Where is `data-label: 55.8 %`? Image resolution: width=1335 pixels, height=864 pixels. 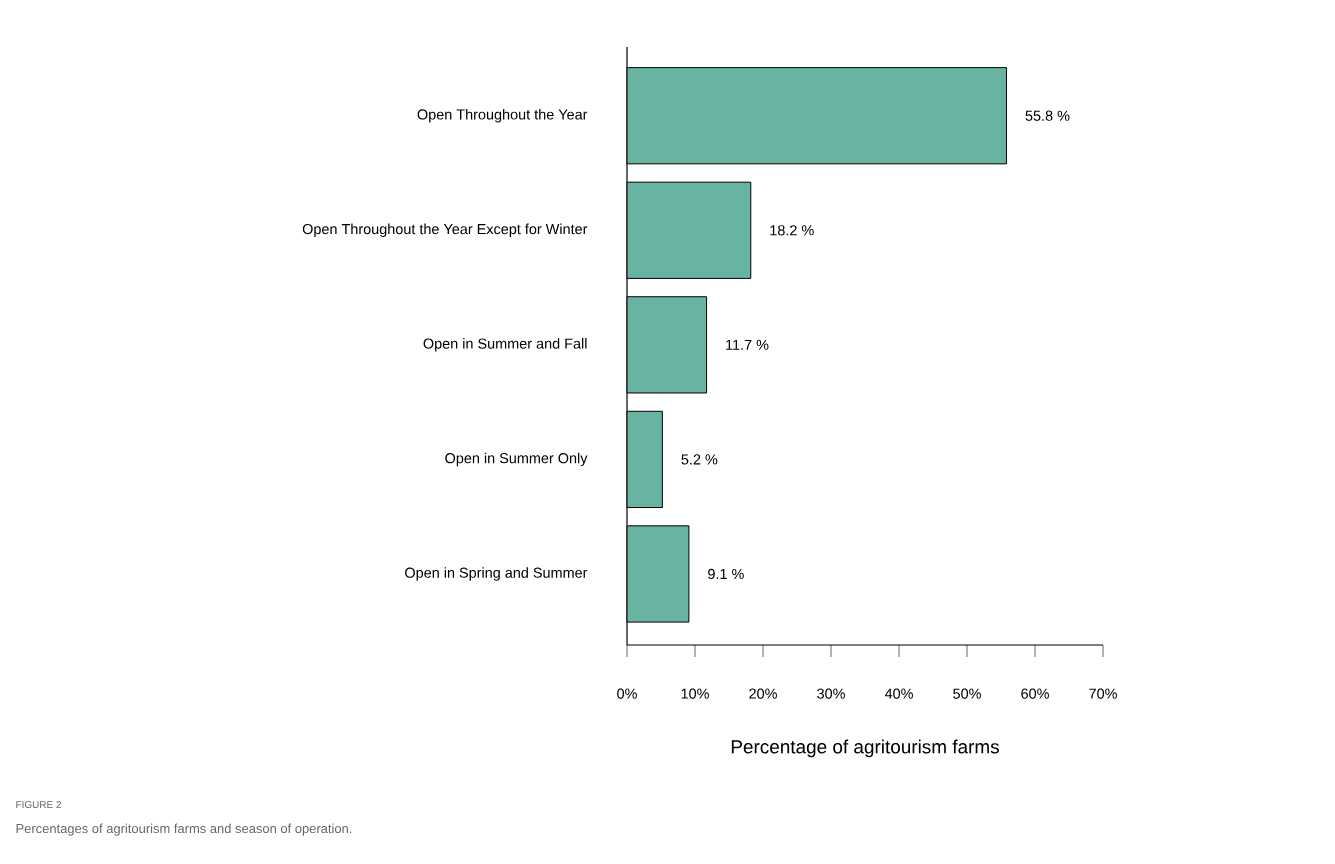 data-label: 55.8 % is located at coordinates (1047, 115).